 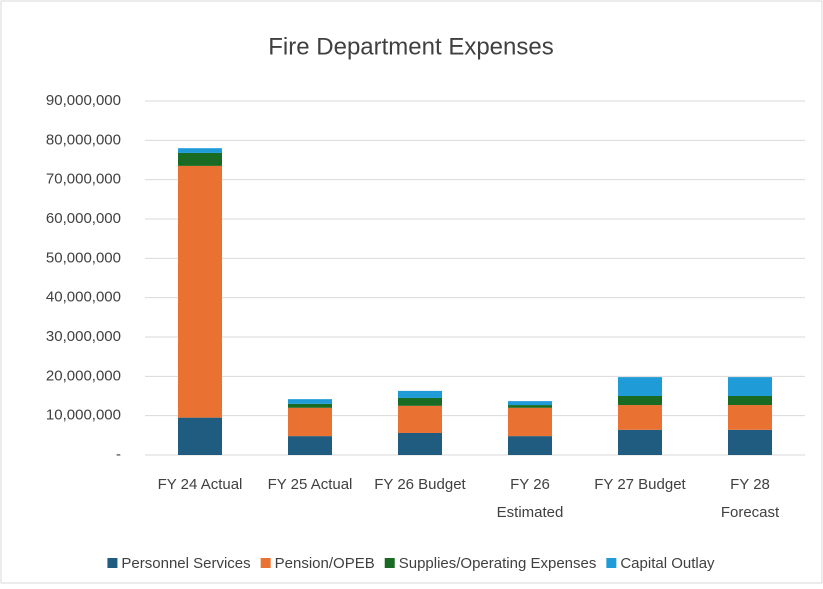 I want to click on y-tick-label: 80,000,000, so click(x=83, y=139).